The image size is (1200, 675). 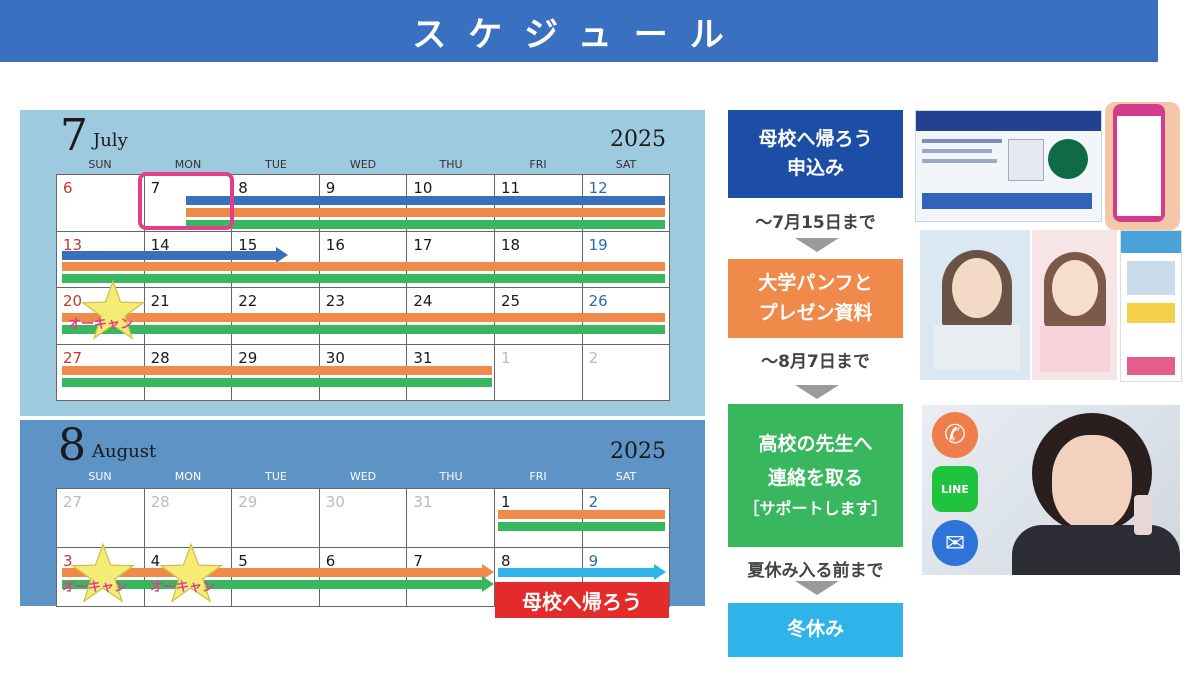 What do you see at coordinates (423, 188) in the screenshot?
I see `day-number: 10` at bounding box center [423, 188].